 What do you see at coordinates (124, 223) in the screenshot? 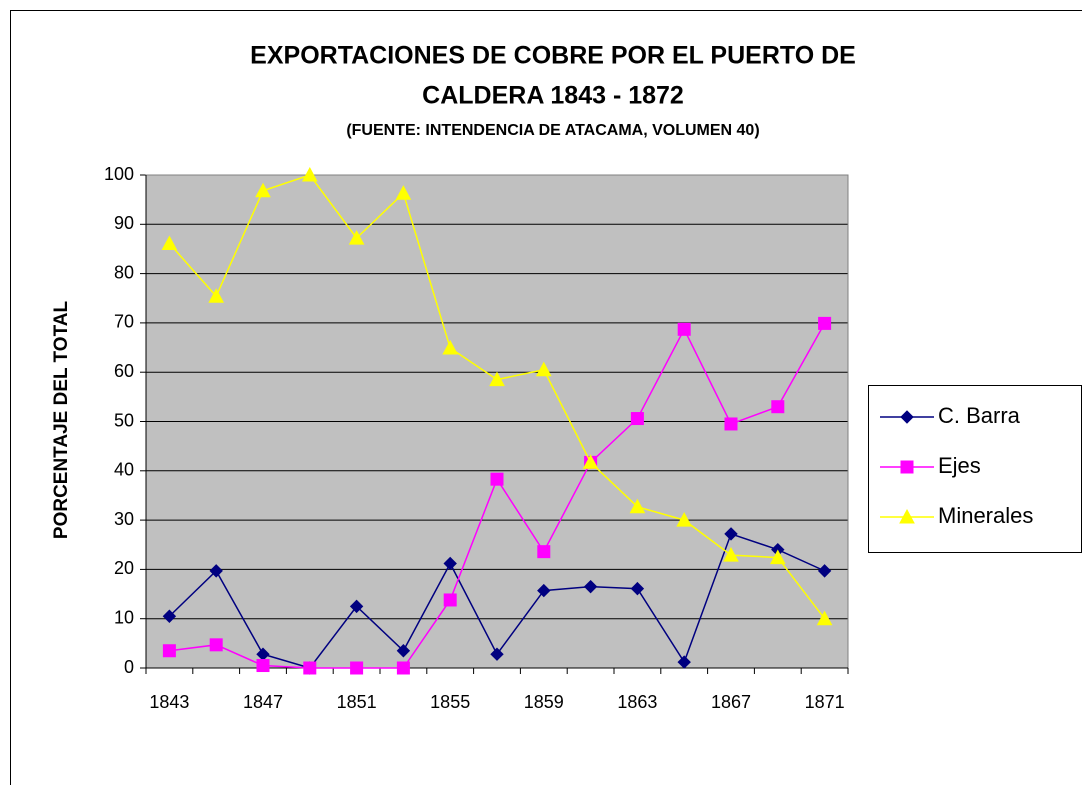
I see `y-tick-label: 90` at bounding box center [124, 223].